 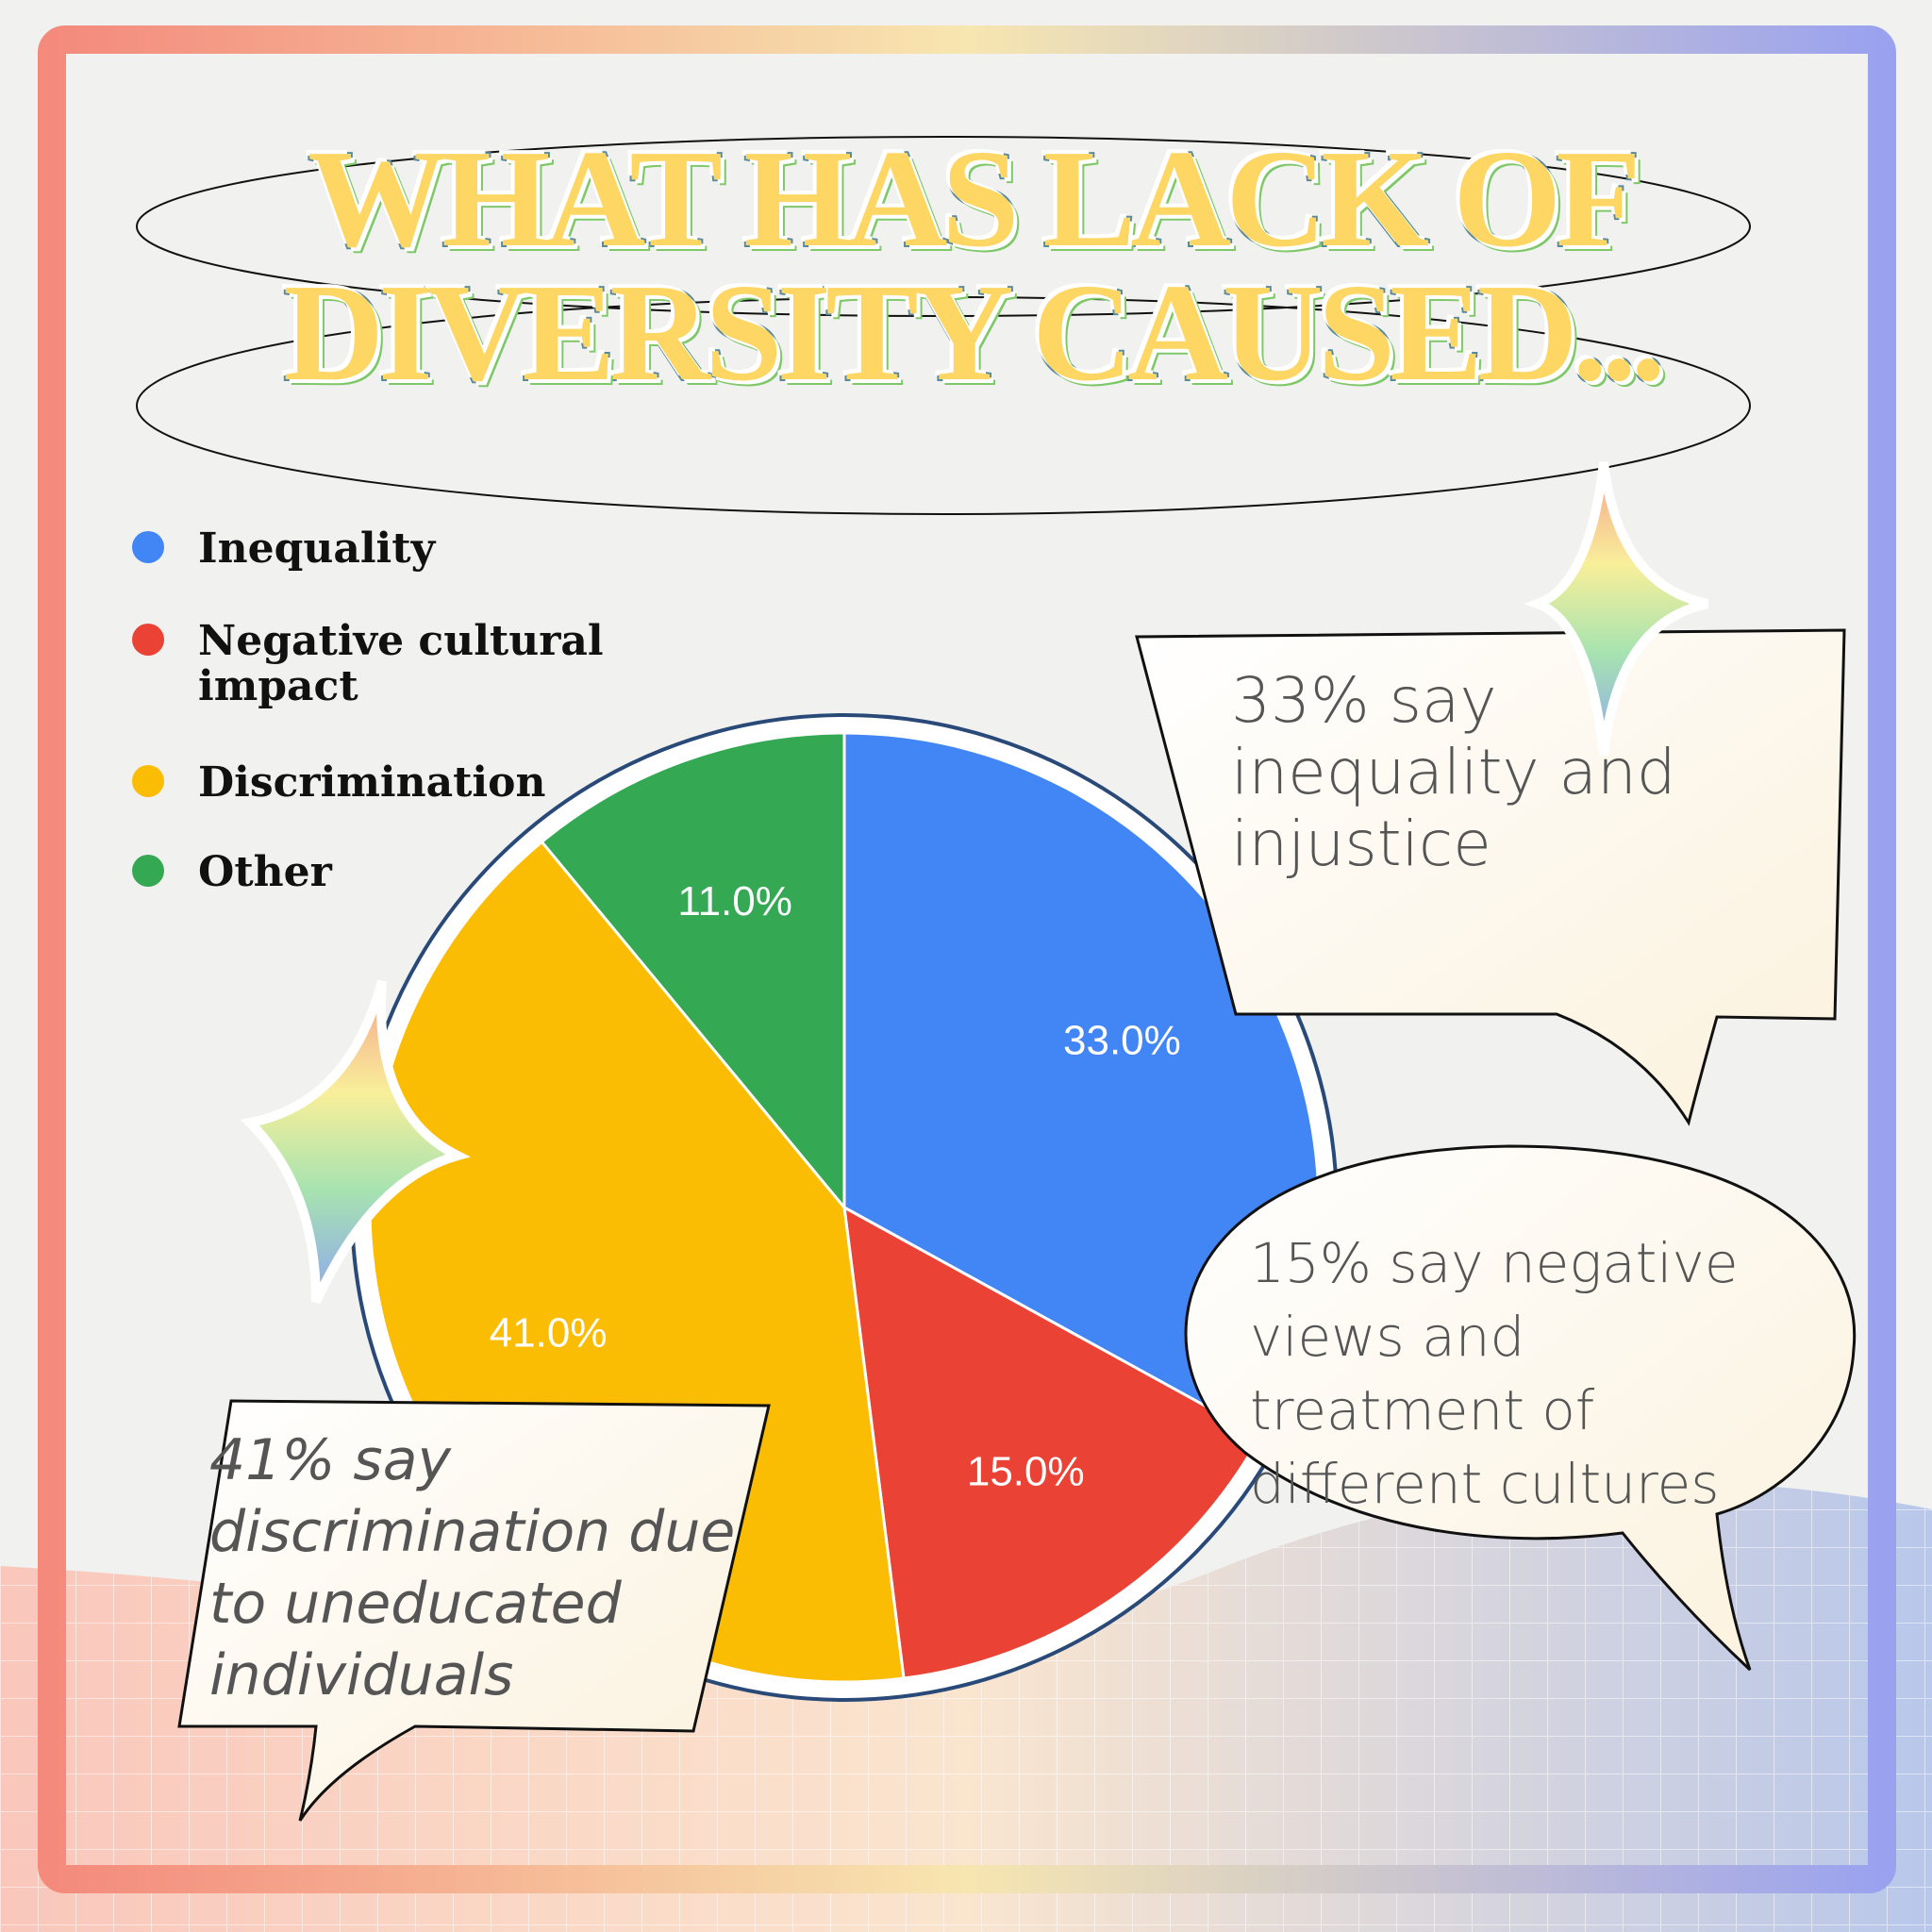 What do you see at coordinates (401, 664) in the screenshot?
I see `legend-label: Negative cultural impact` at bounding box center [401, 664].